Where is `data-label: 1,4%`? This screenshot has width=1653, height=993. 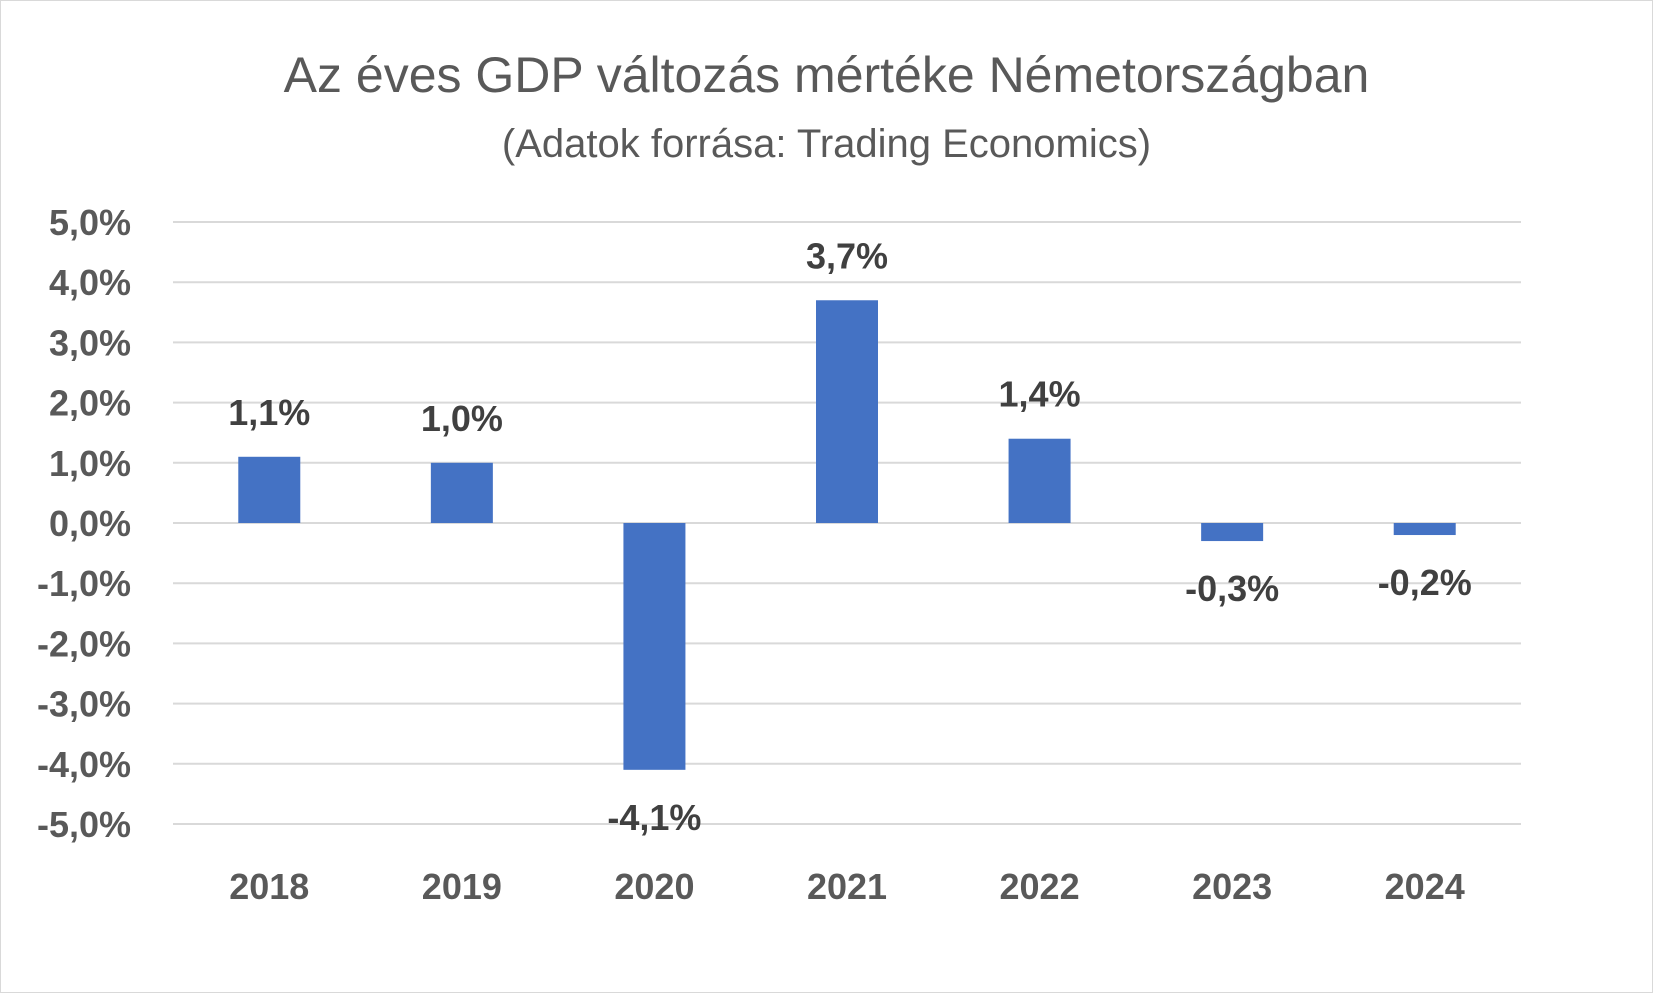 data-label: 1,4% is located at coordinates (1040, 394).